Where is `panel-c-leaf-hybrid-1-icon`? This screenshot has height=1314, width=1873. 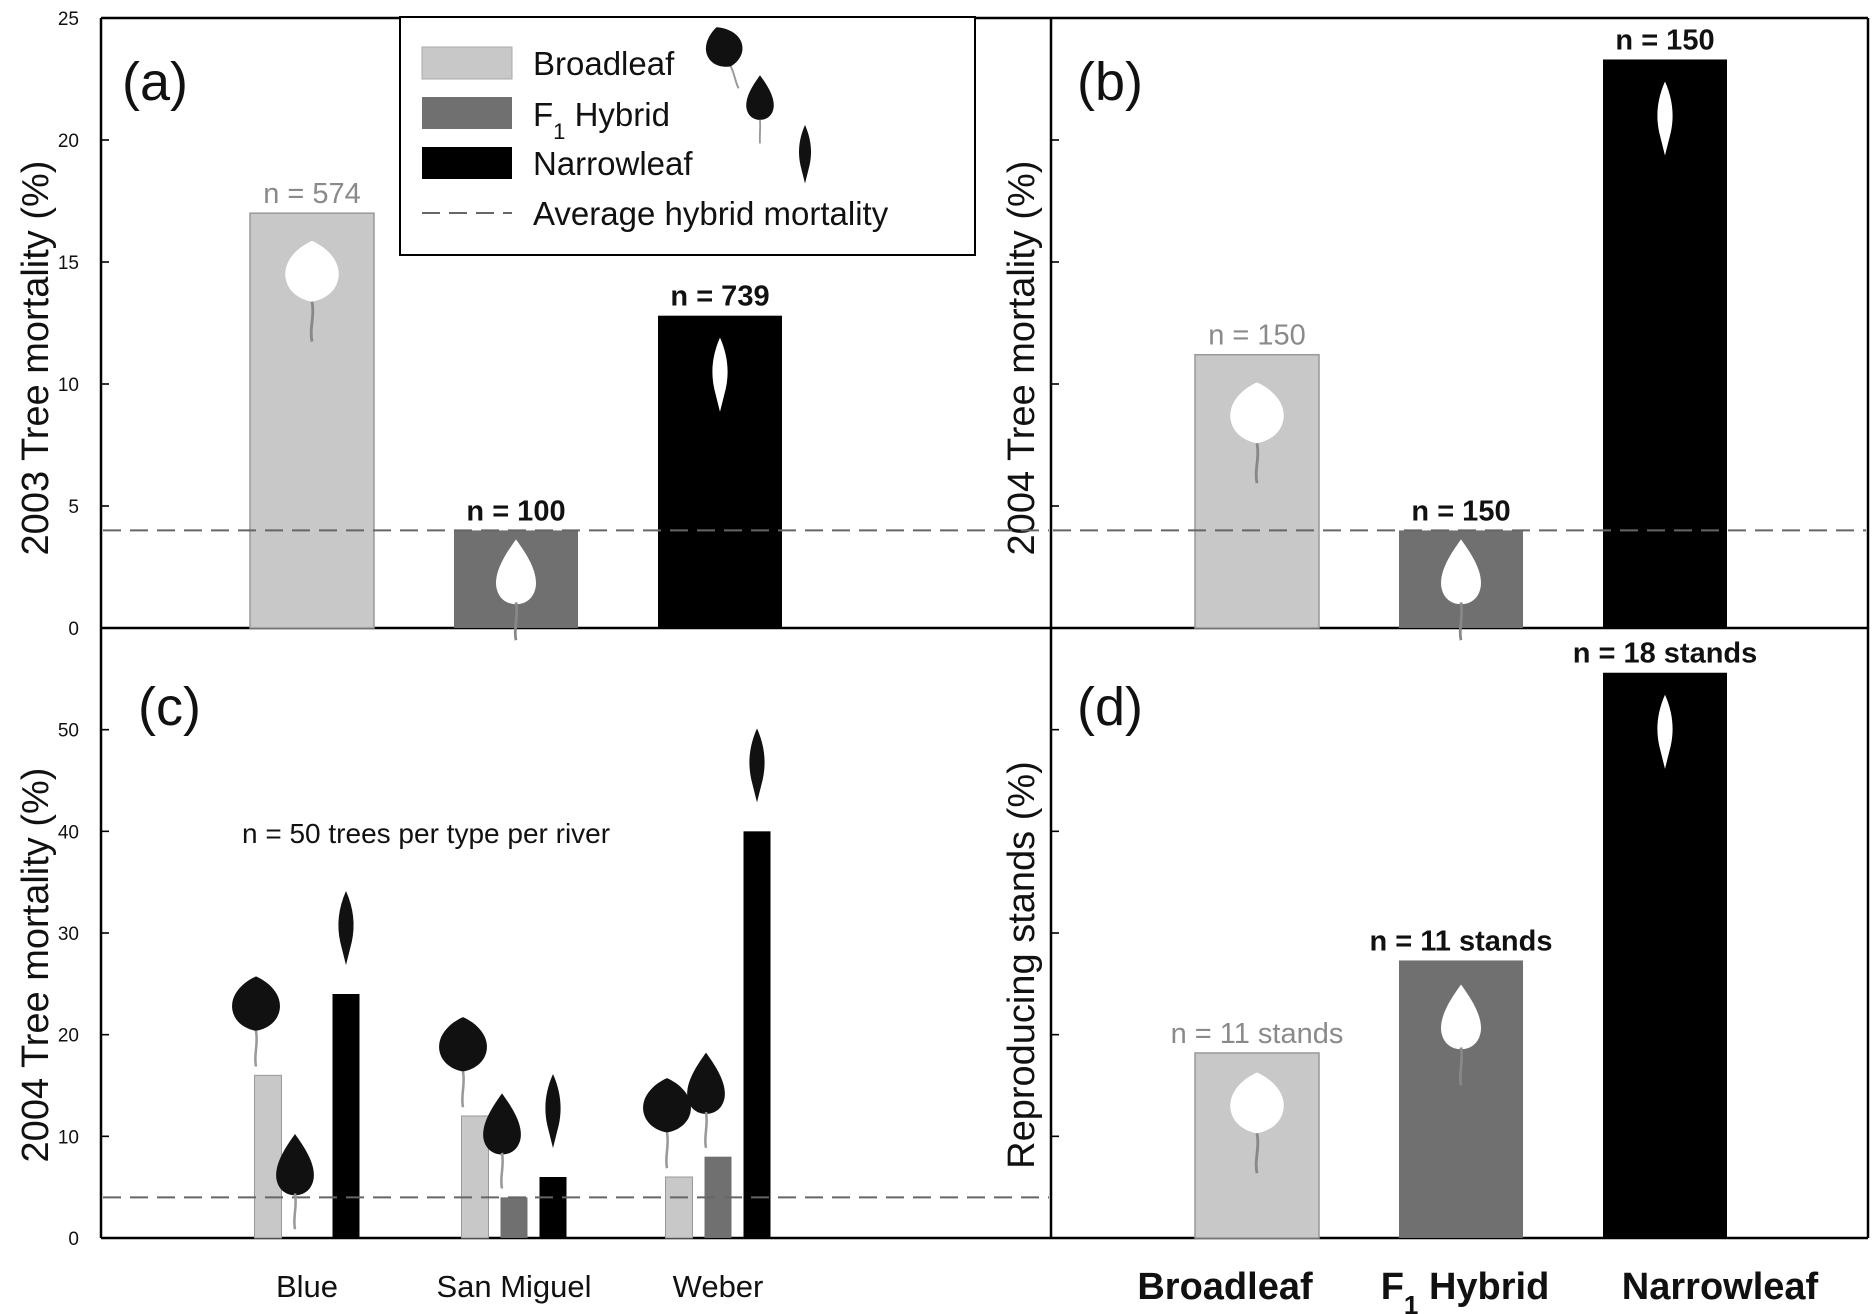 panel-c-leaf-hybrid-1-icon is located at coordinates (502, 1141).